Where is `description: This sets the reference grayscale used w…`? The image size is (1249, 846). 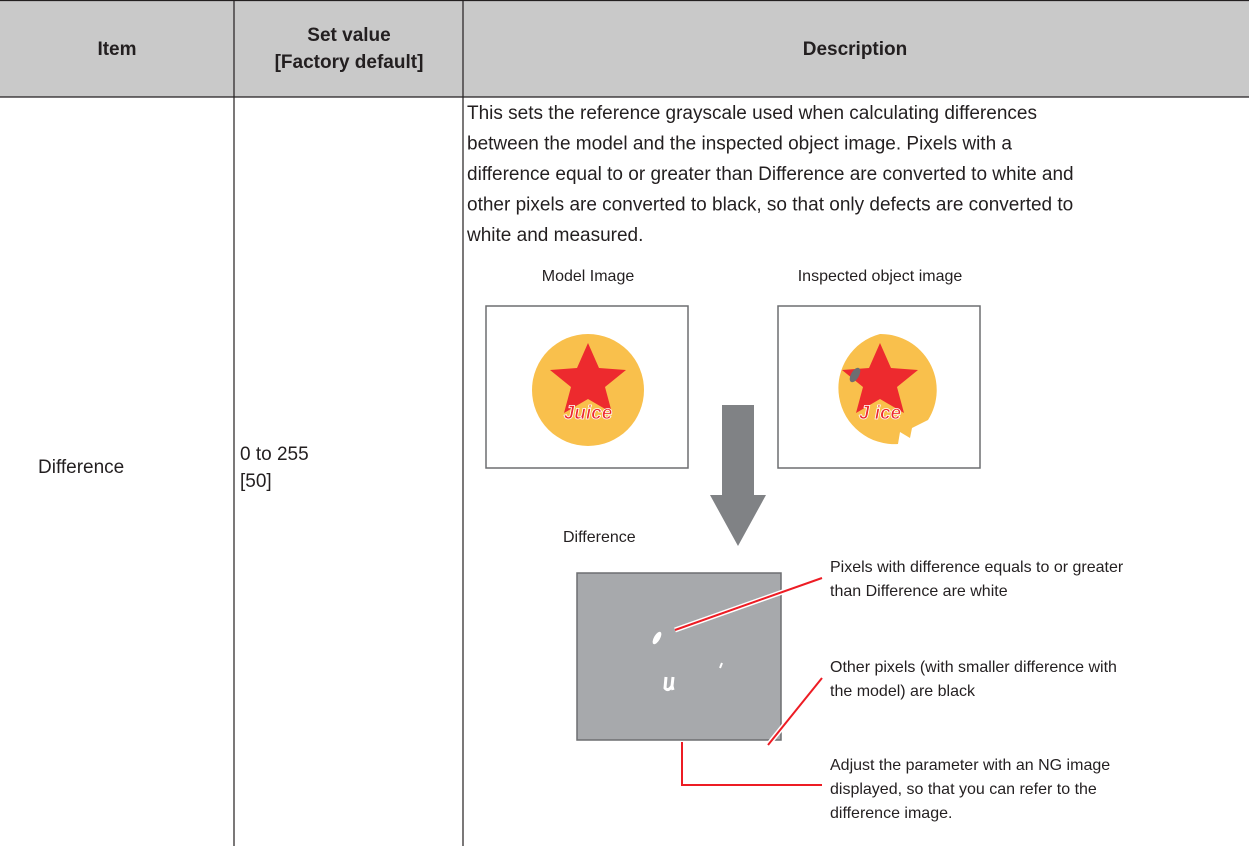 description: This sets the reference grayscale used w… is located at coordinates (770, 174).